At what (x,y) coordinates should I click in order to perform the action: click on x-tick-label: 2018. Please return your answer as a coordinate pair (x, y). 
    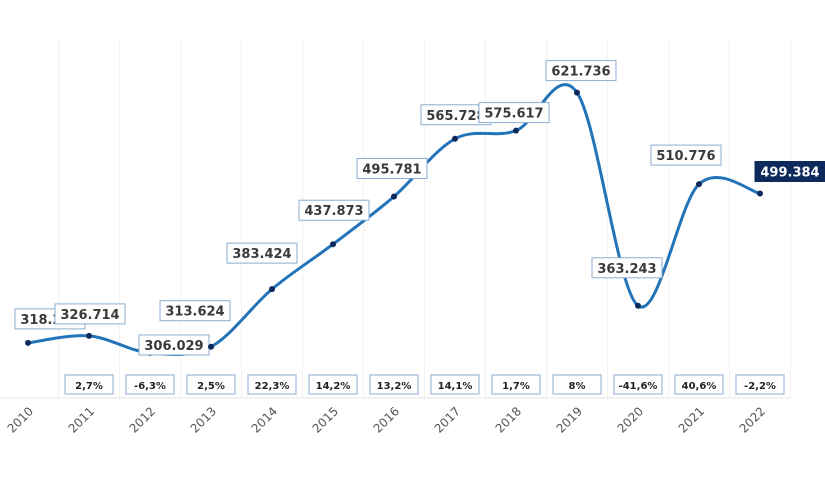
    Looking at the image, I should click on (508, 419).